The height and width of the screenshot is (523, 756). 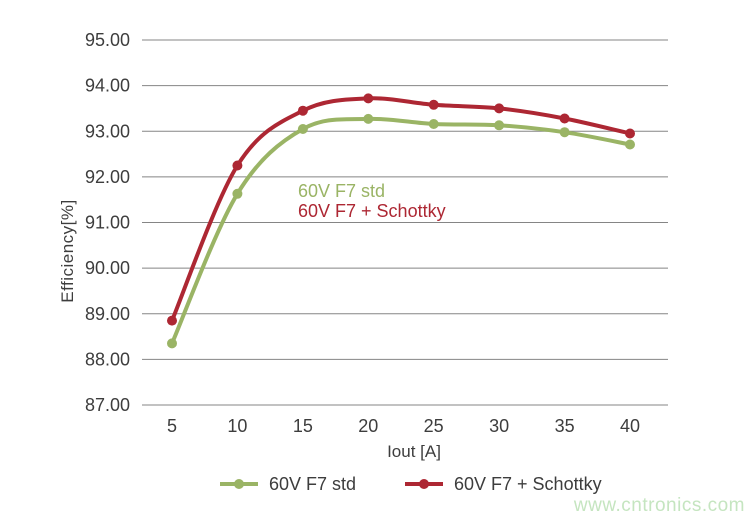 I want to click on y-tick-label: 88.00, so click(x=107, y=359).